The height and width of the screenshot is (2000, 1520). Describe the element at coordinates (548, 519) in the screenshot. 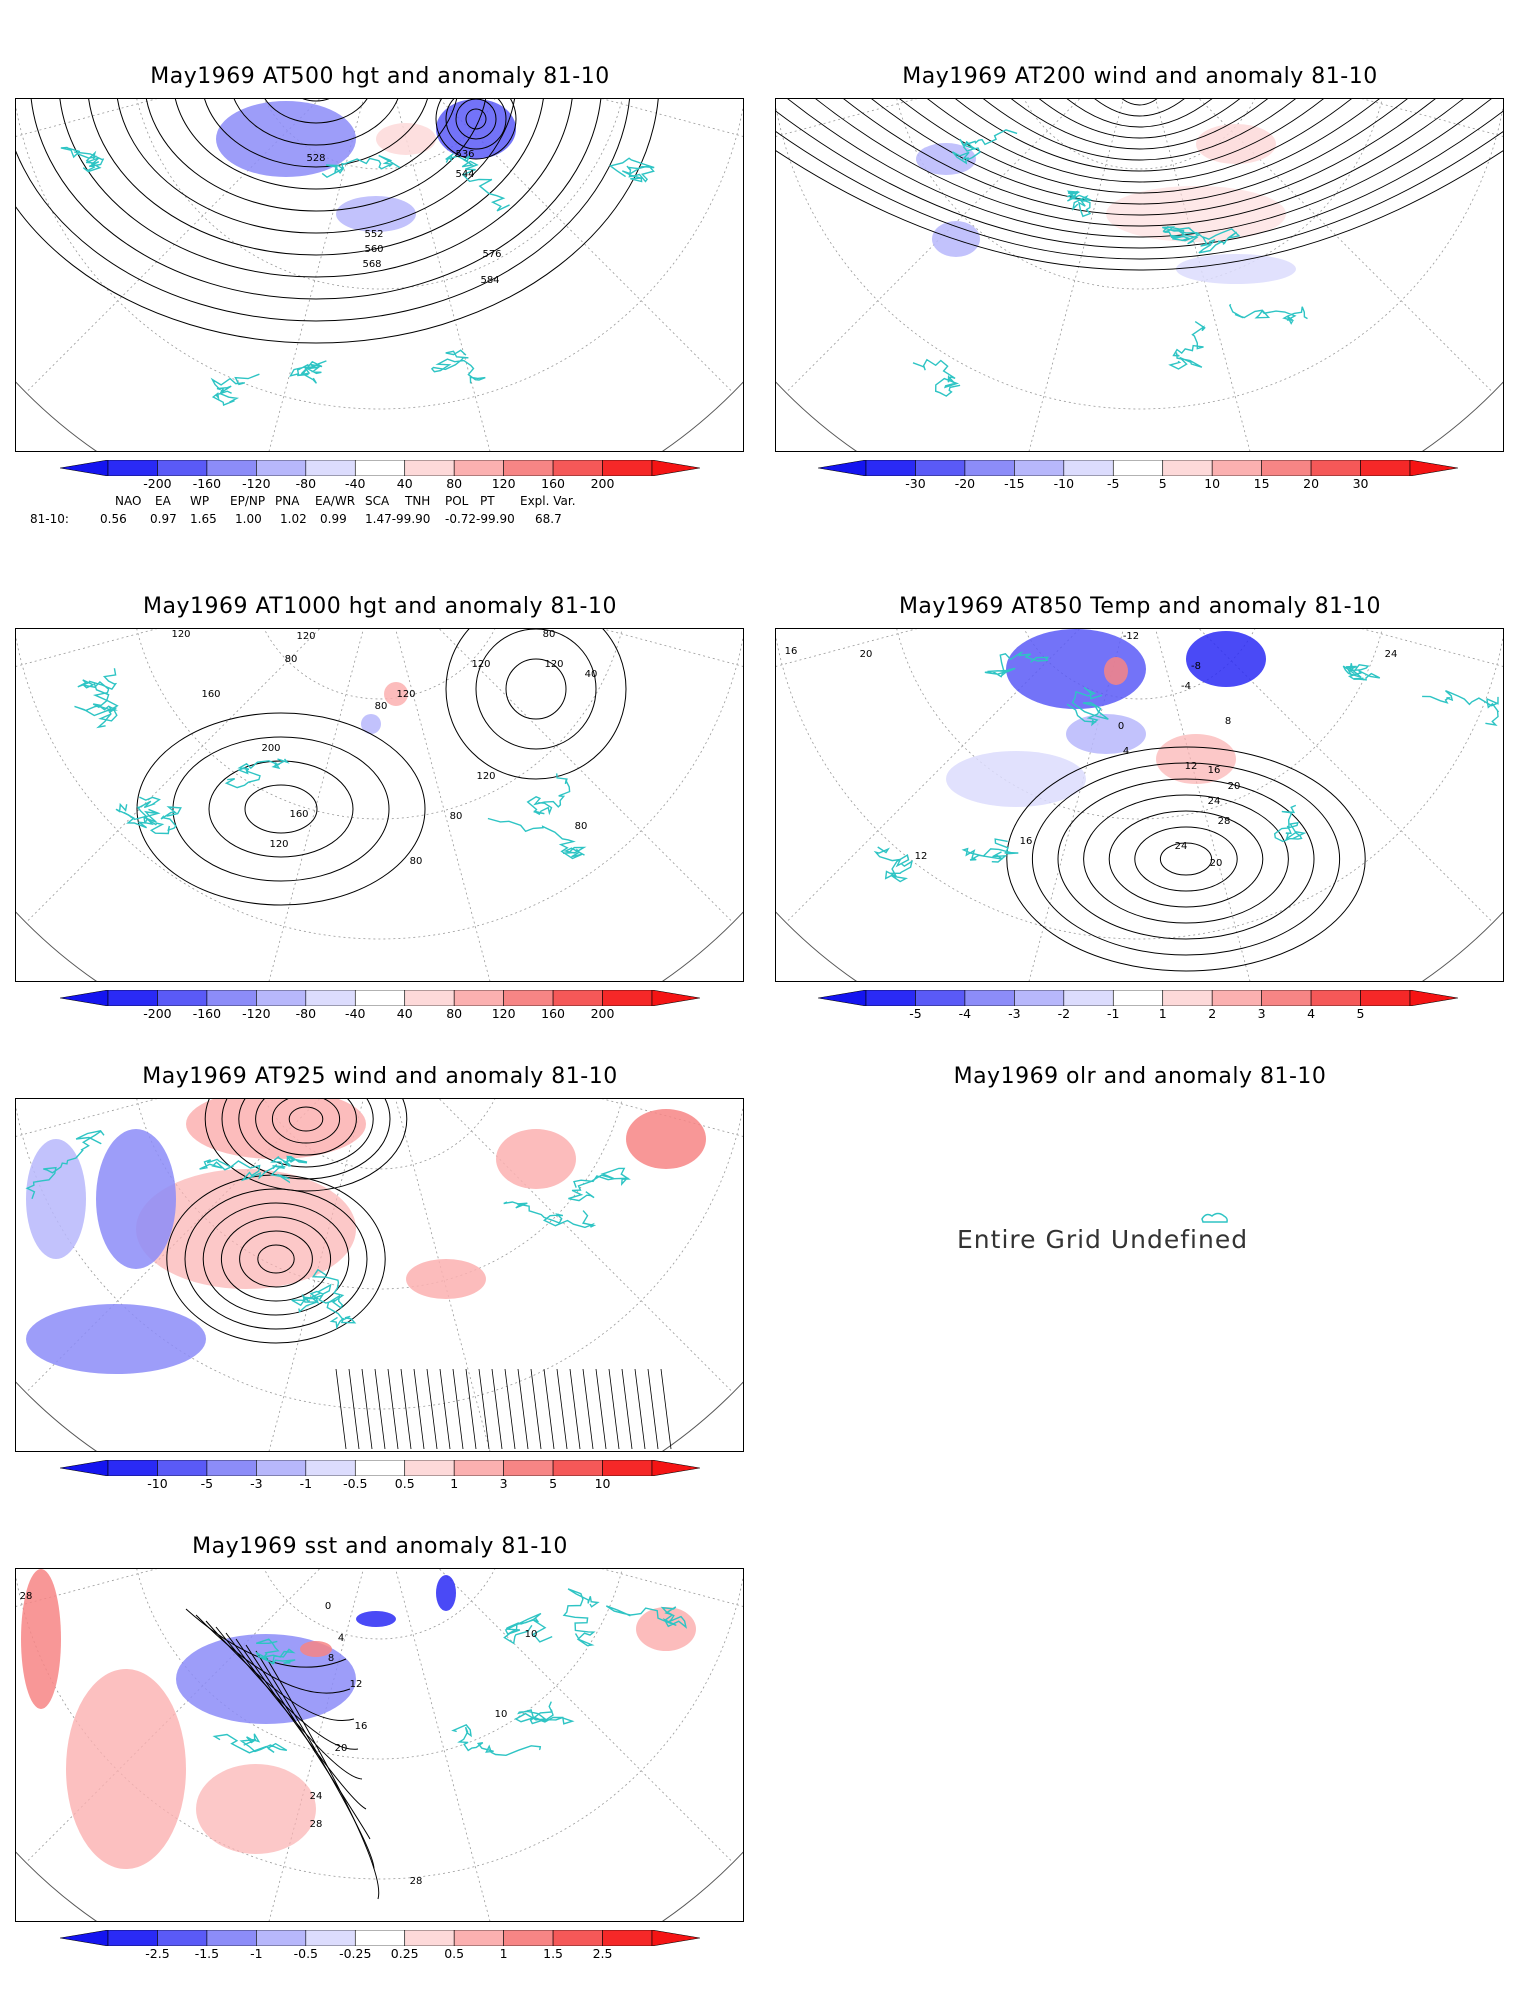

I see `teleconnection-value: 68.7` at that location.